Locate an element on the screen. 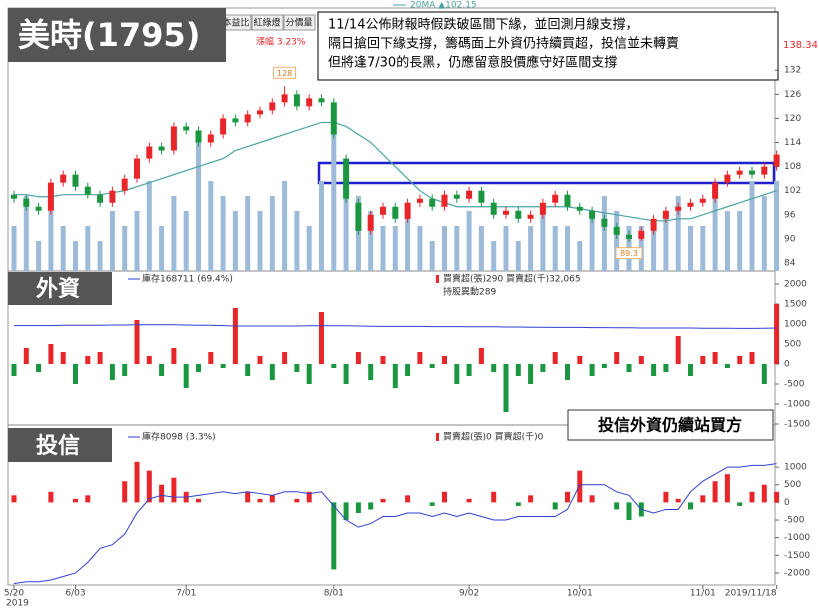  annotation: 但將逢7/30的長黑，仍應留意股價應守好區間支撐 is located at coordinates (472, 63).